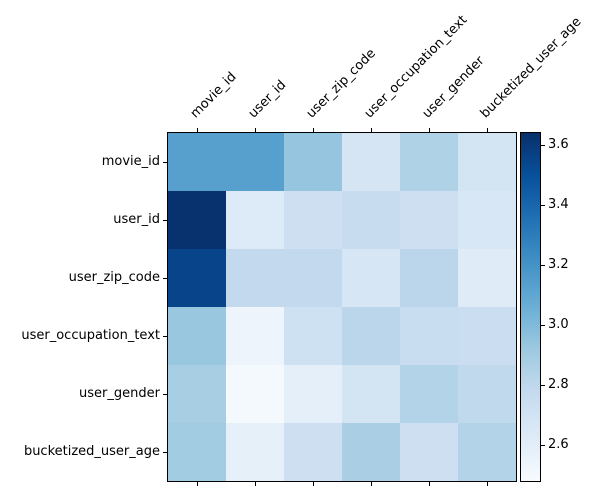 This screenshot has width=611, height=498. Describe the element at coordinates (267, 99) in the screenshot. I see `x-tick-label: user_id` at that location.